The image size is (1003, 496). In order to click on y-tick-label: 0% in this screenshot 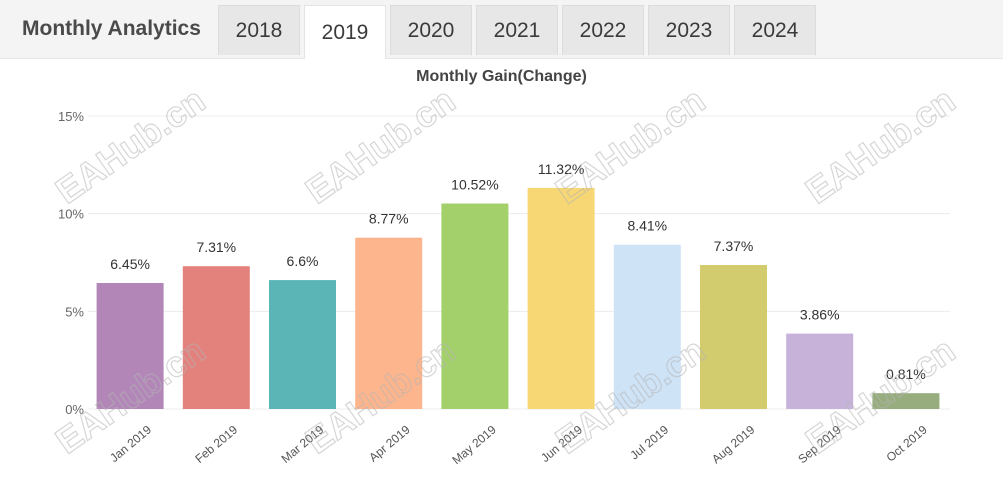, I will do `click(74, 409)`.